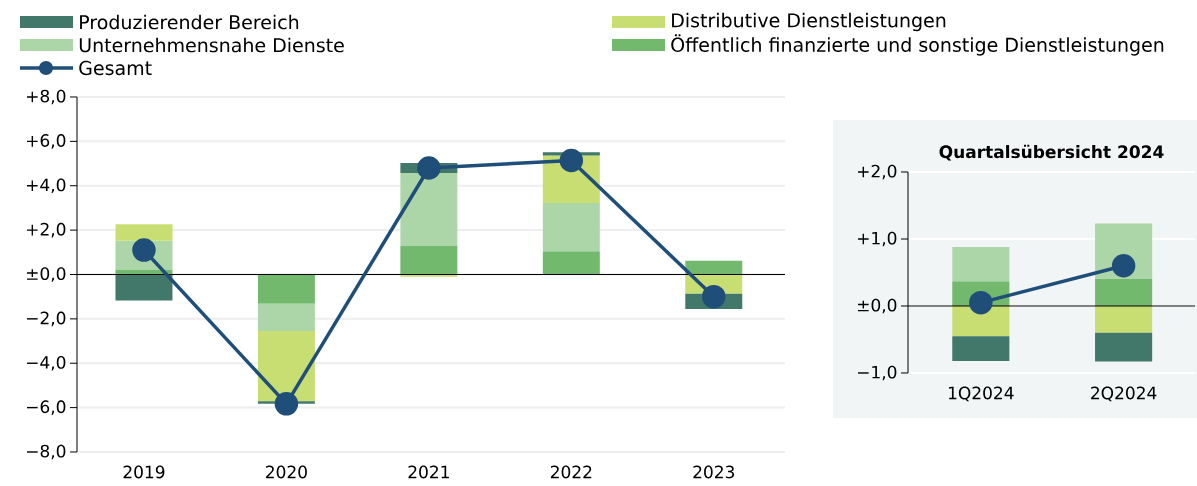 The image size is (1197, 486). Describe the element at coordinates (571, 472) in the screenshot. I see `x-tick-label: 2022` at that location.